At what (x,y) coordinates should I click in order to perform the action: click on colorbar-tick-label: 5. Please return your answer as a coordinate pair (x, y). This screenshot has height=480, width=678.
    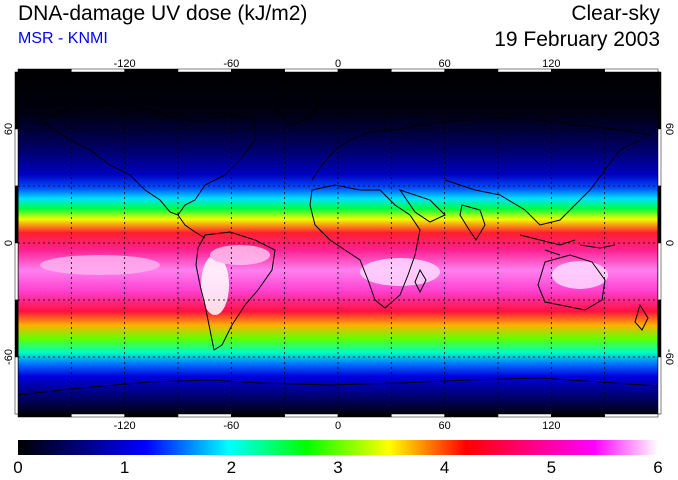
    Looking at the image, I should click on (551, 467).